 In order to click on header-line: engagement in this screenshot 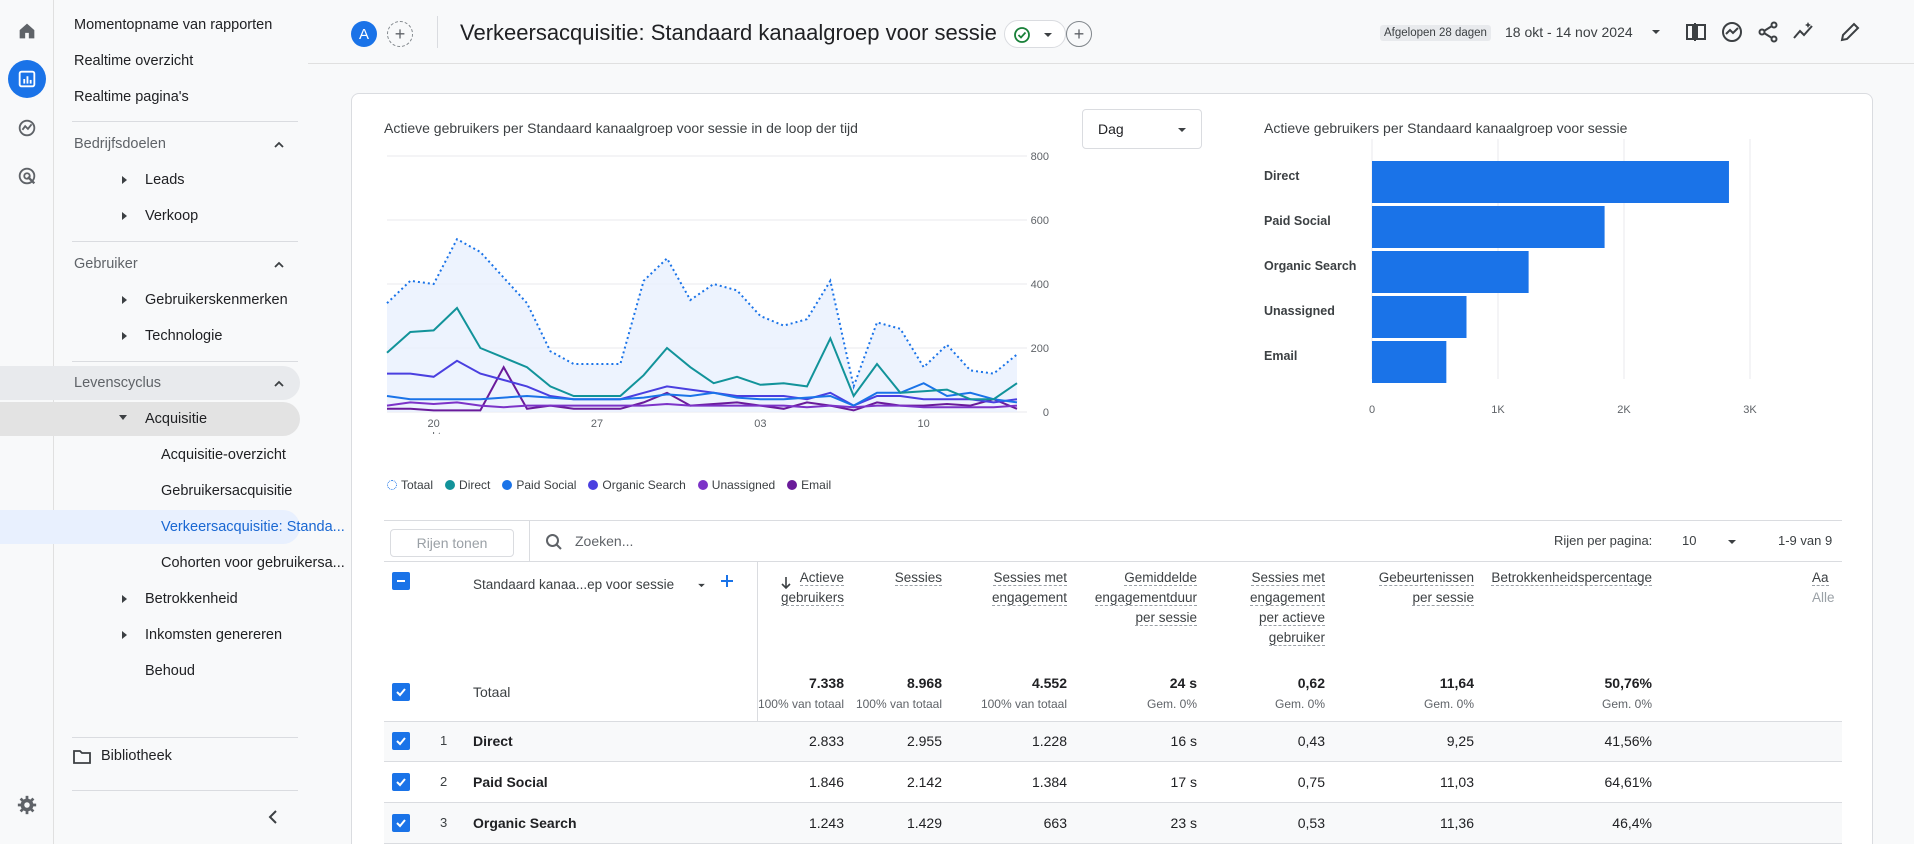, I will do `click(1287, 598)`.